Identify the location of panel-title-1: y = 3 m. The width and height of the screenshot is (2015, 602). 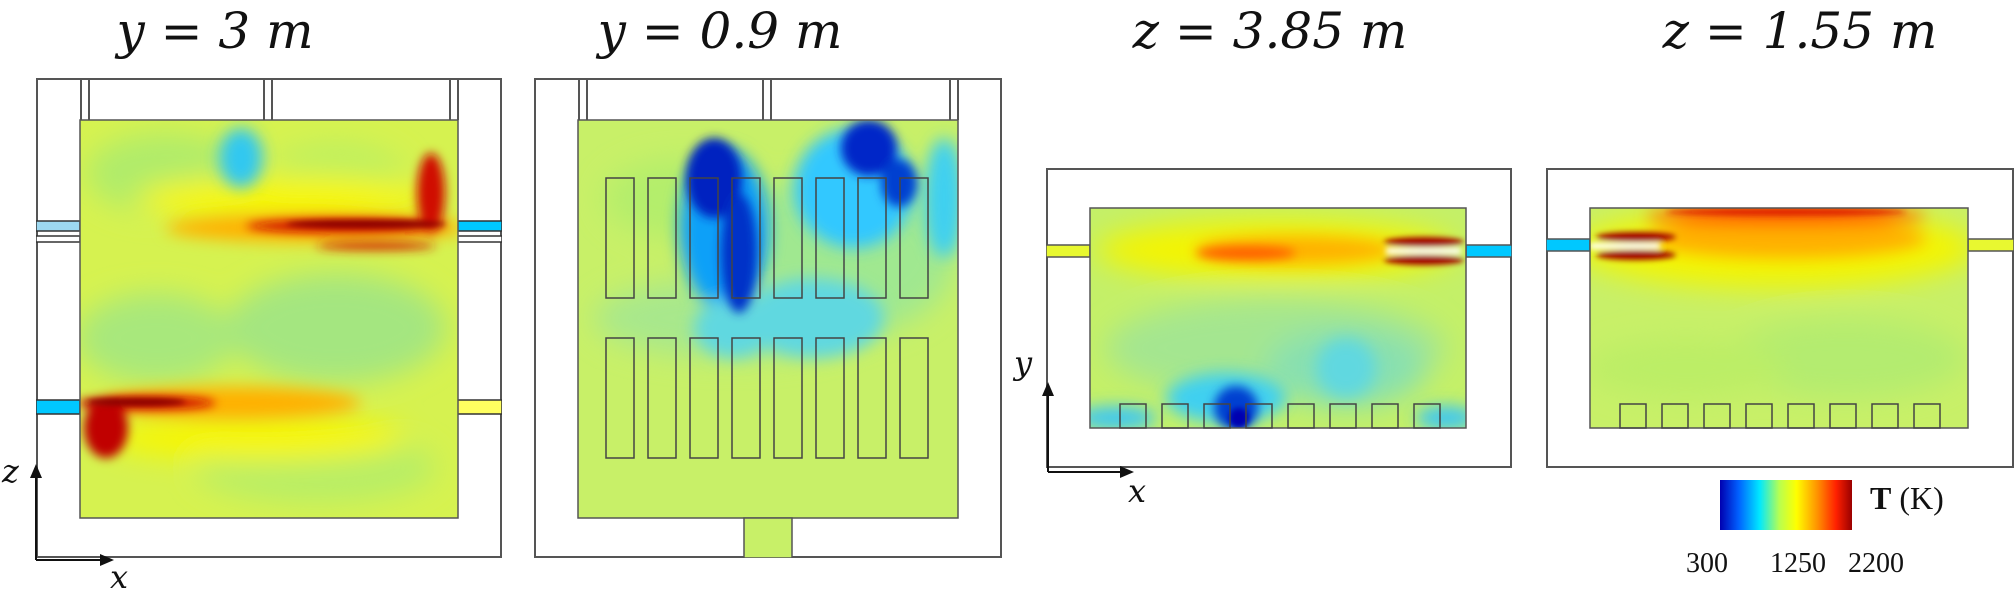
(215, 31).